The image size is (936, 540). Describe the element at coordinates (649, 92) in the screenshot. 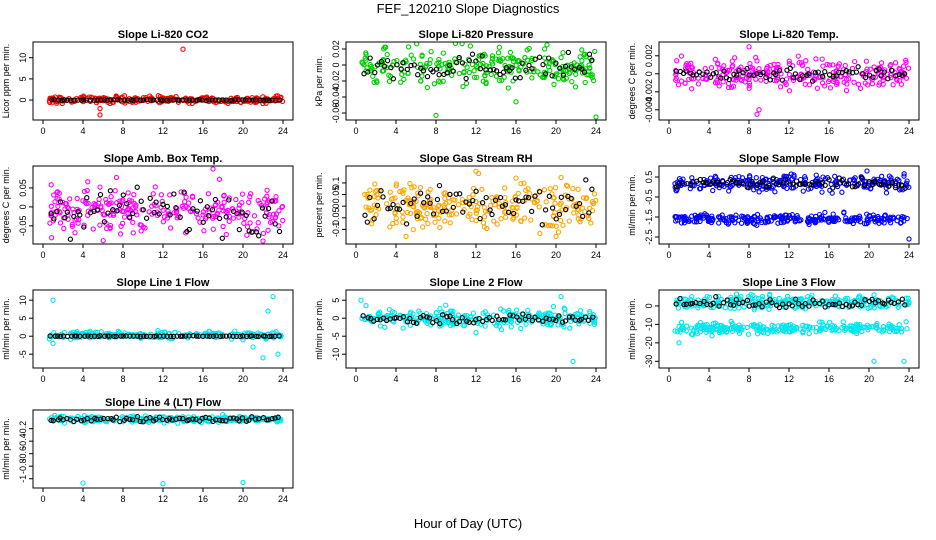

I see `y-tick-label: -0.002` at that location.